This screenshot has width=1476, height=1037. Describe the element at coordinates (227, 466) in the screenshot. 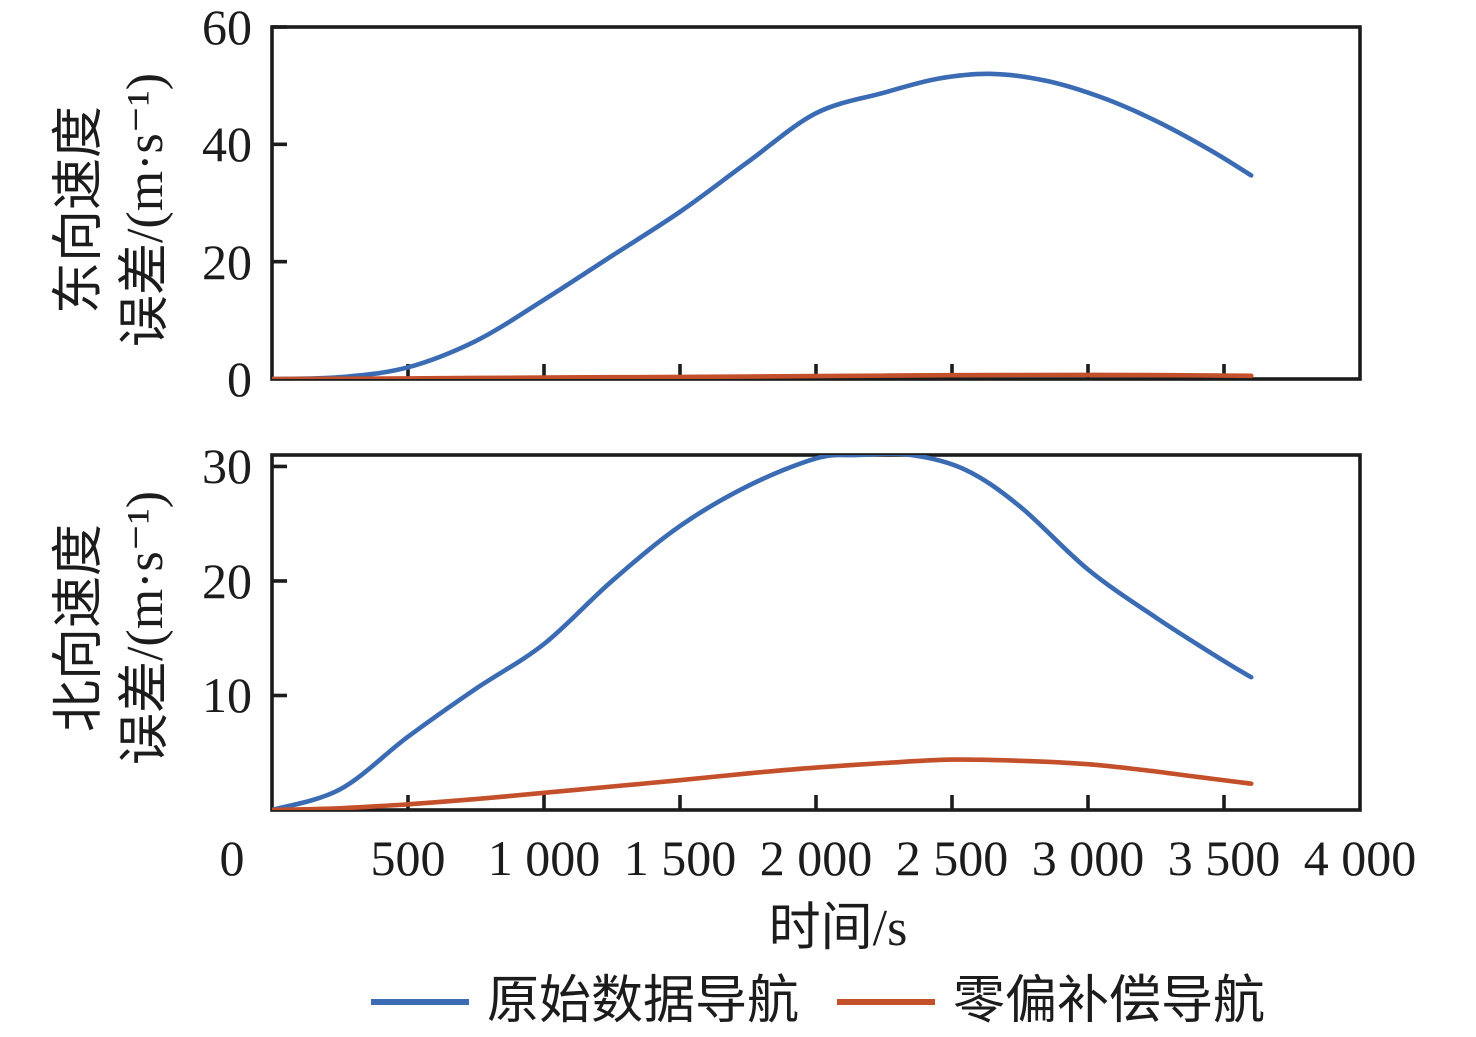

I see `bottom-y-tick-label: 30` at that location.